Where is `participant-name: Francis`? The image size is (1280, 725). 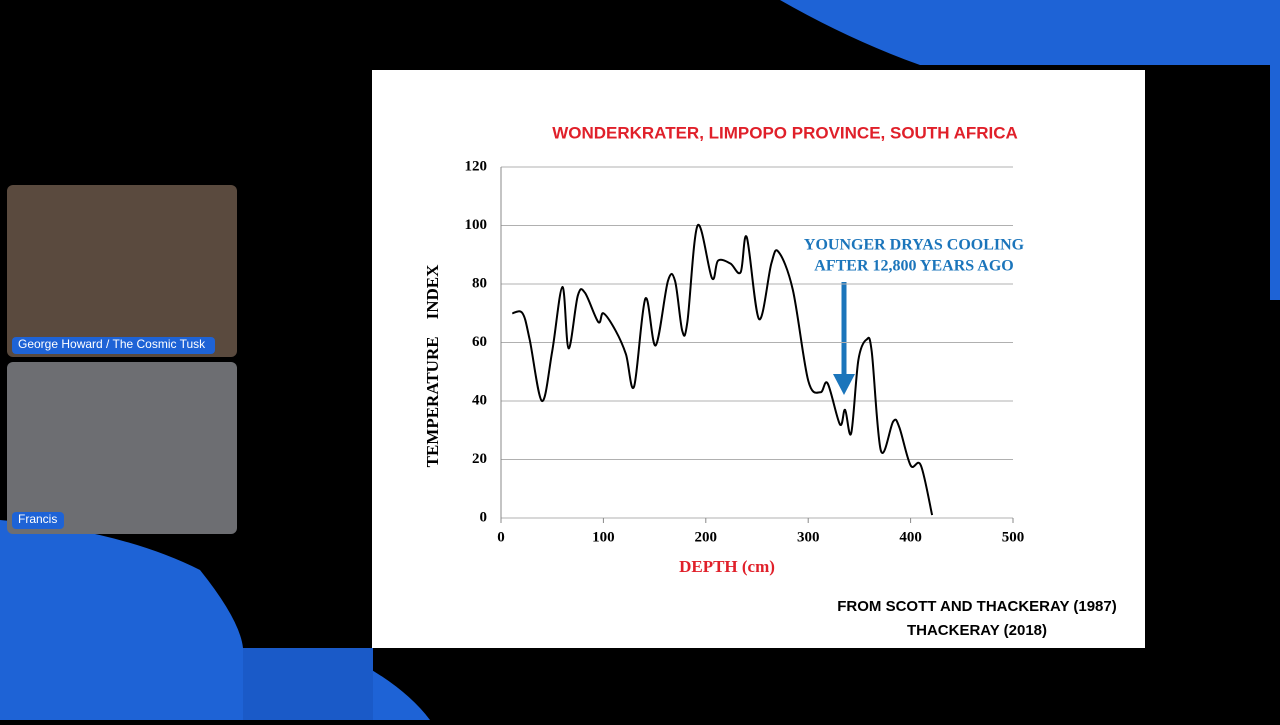 participant-name: Francis is located at coordinates (37, 519).